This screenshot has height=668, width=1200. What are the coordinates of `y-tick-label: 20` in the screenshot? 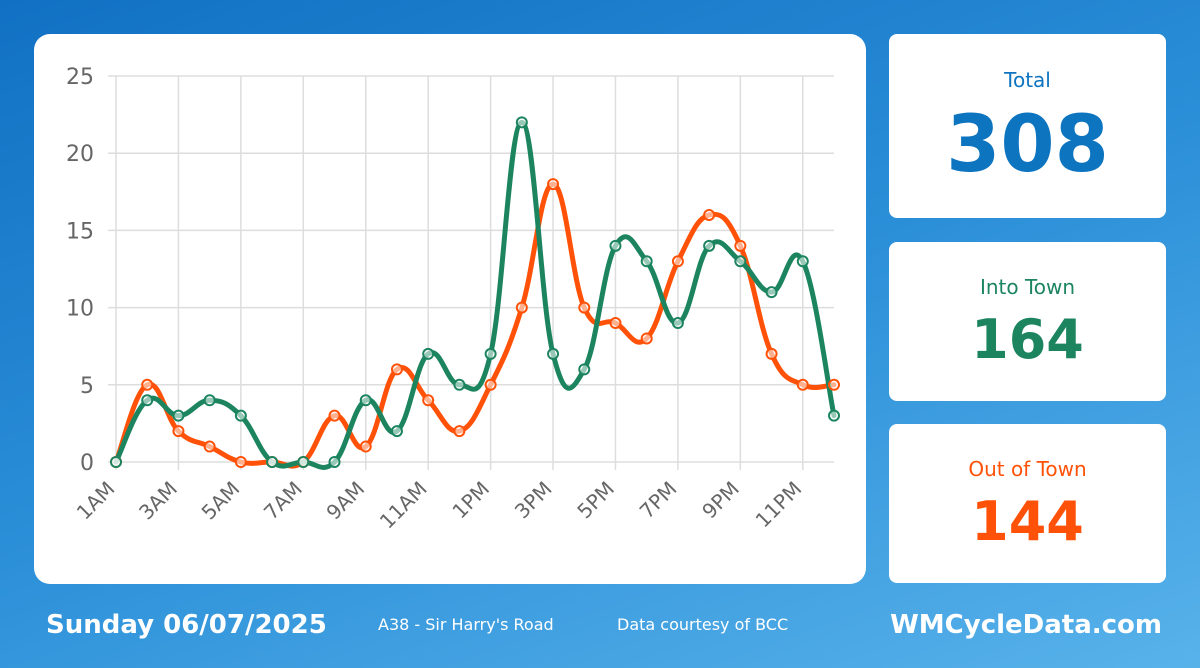 It's located at (80, 154).